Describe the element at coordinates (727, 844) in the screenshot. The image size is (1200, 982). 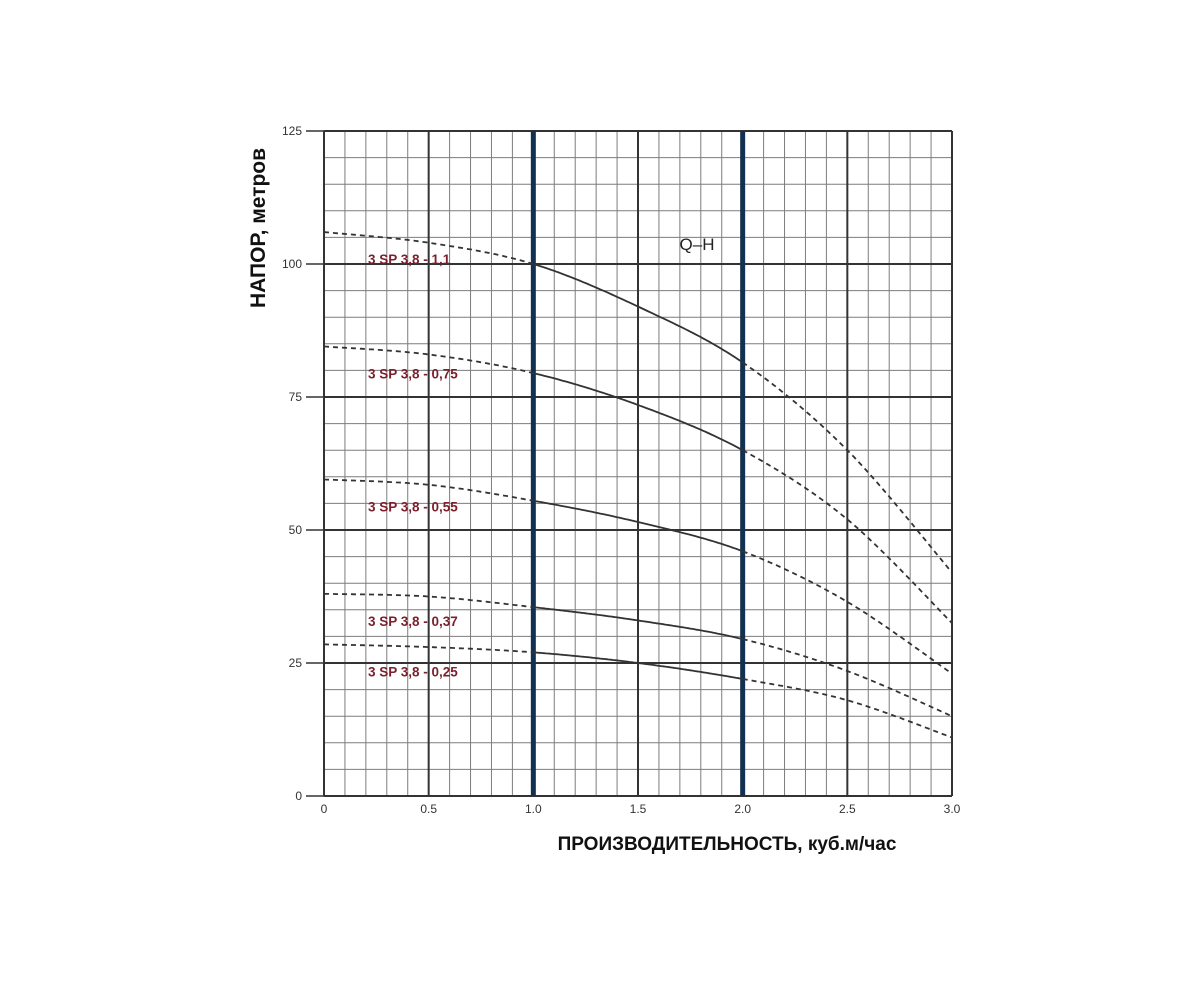
I see `x-axis-title: ПРОИЗВОДИТЕЛЬНОСТЬ, куб.м/час` at that location.